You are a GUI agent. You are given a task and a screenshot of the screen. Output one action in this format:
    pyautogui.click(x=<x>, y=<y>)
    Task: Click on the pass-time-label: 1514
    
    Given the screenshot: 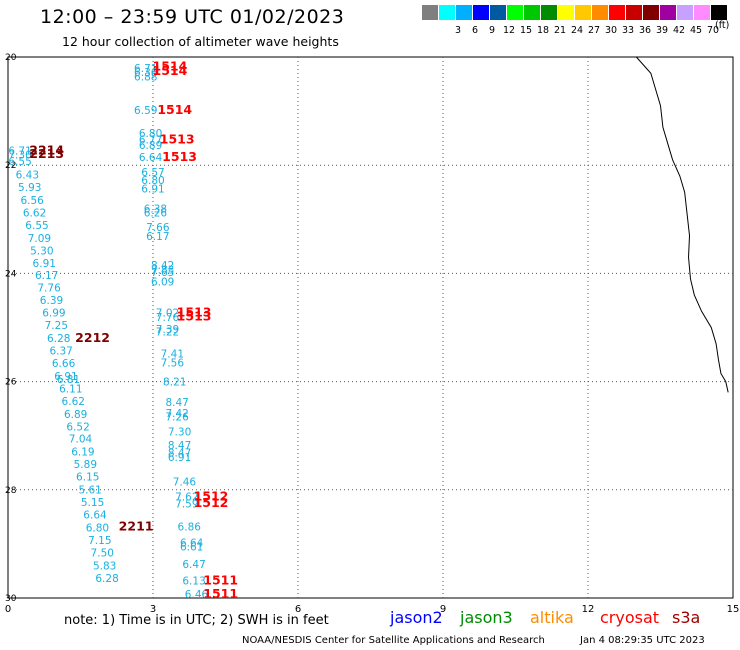 What is the action you would take?
    pyautogui.click(x=174, y=109)
    